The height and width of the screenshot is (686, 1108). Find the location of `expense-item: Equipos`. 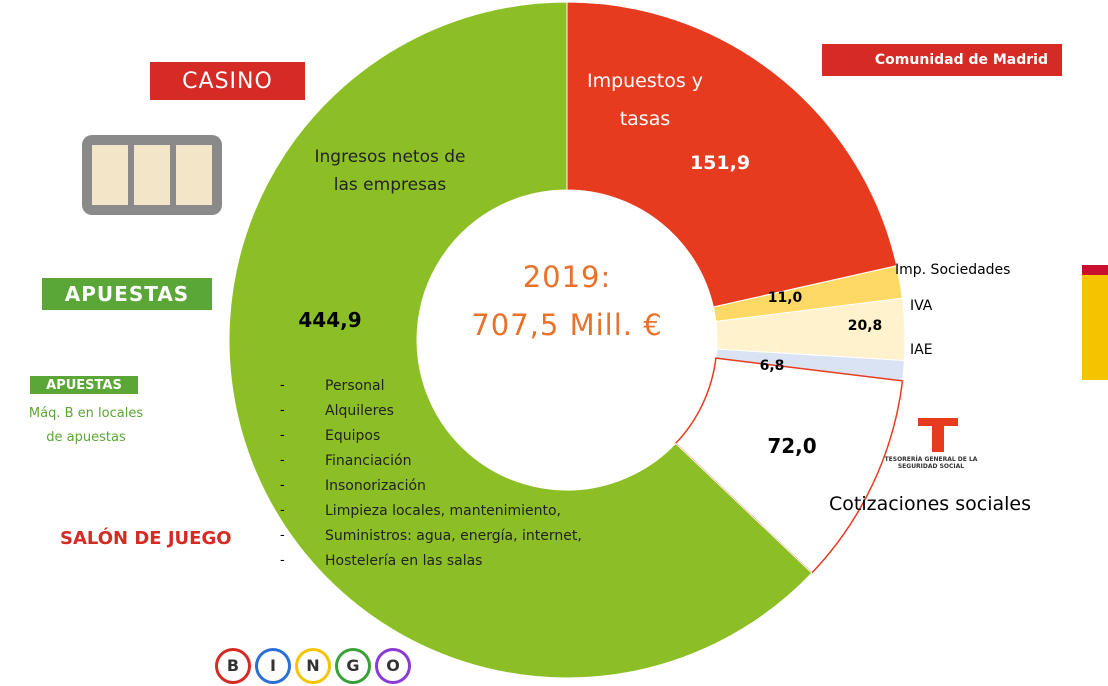

expense-item: Equipos is located at coordinates (353, 436).